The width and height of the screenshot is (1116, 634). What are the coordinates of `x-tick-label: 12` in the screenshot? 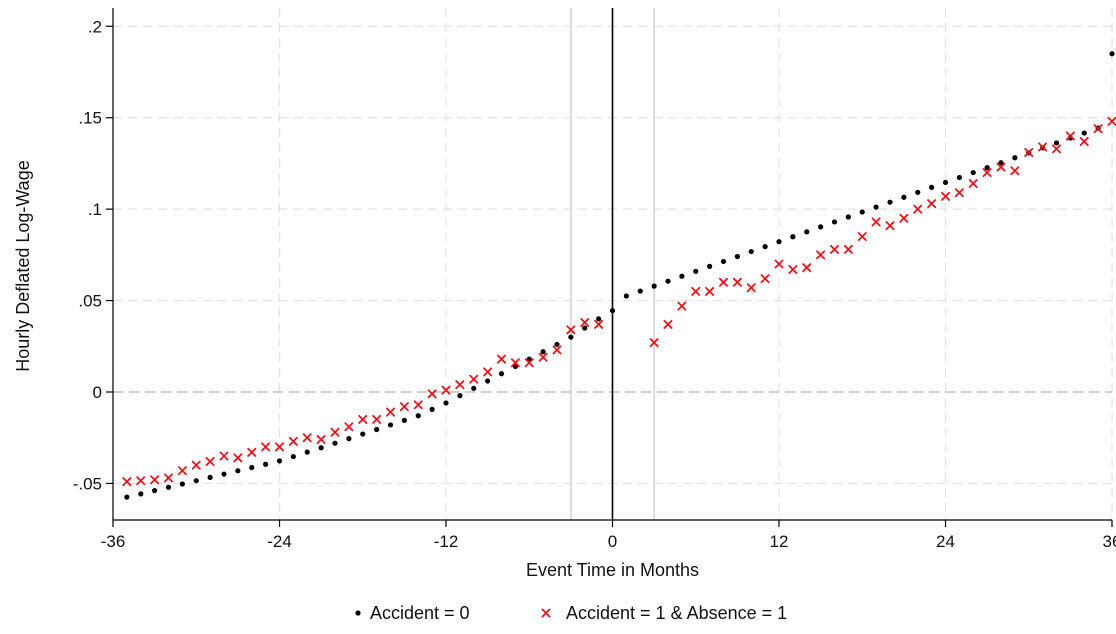 It's located at (779, 541).